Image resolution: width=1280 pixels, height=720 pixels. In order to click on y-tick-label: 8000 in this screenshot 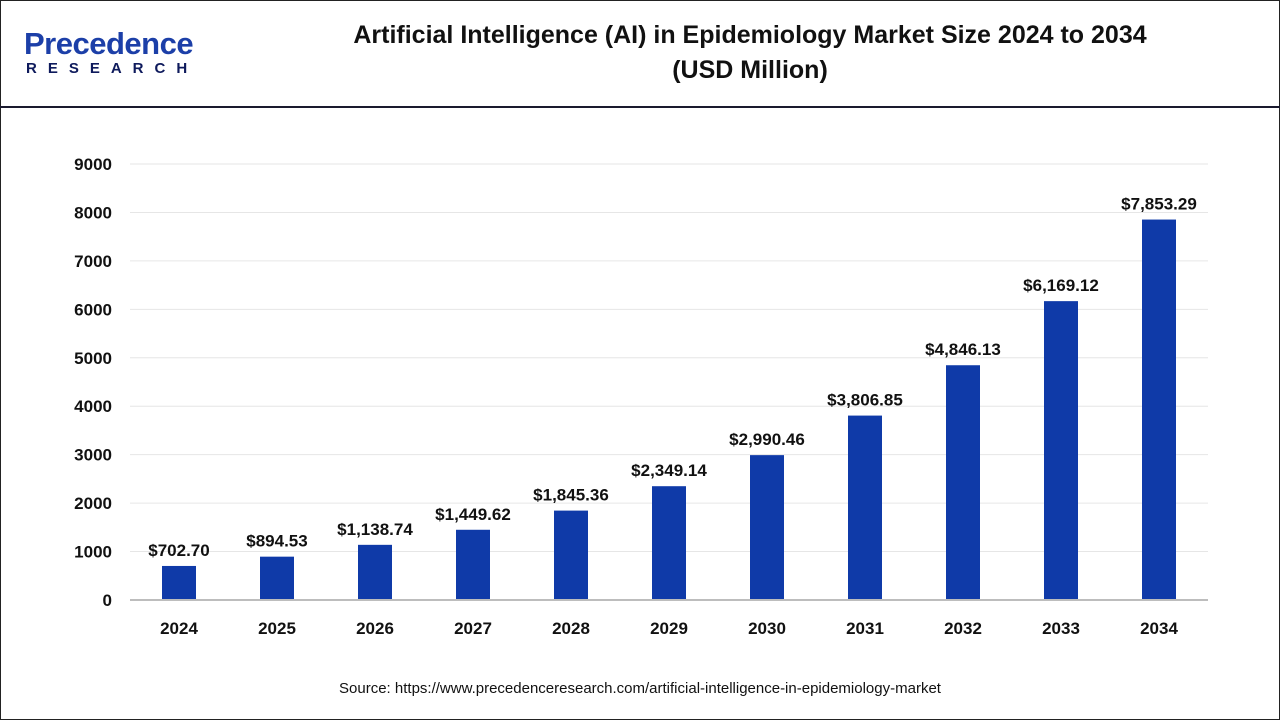, I will do `click(93, 212)`.